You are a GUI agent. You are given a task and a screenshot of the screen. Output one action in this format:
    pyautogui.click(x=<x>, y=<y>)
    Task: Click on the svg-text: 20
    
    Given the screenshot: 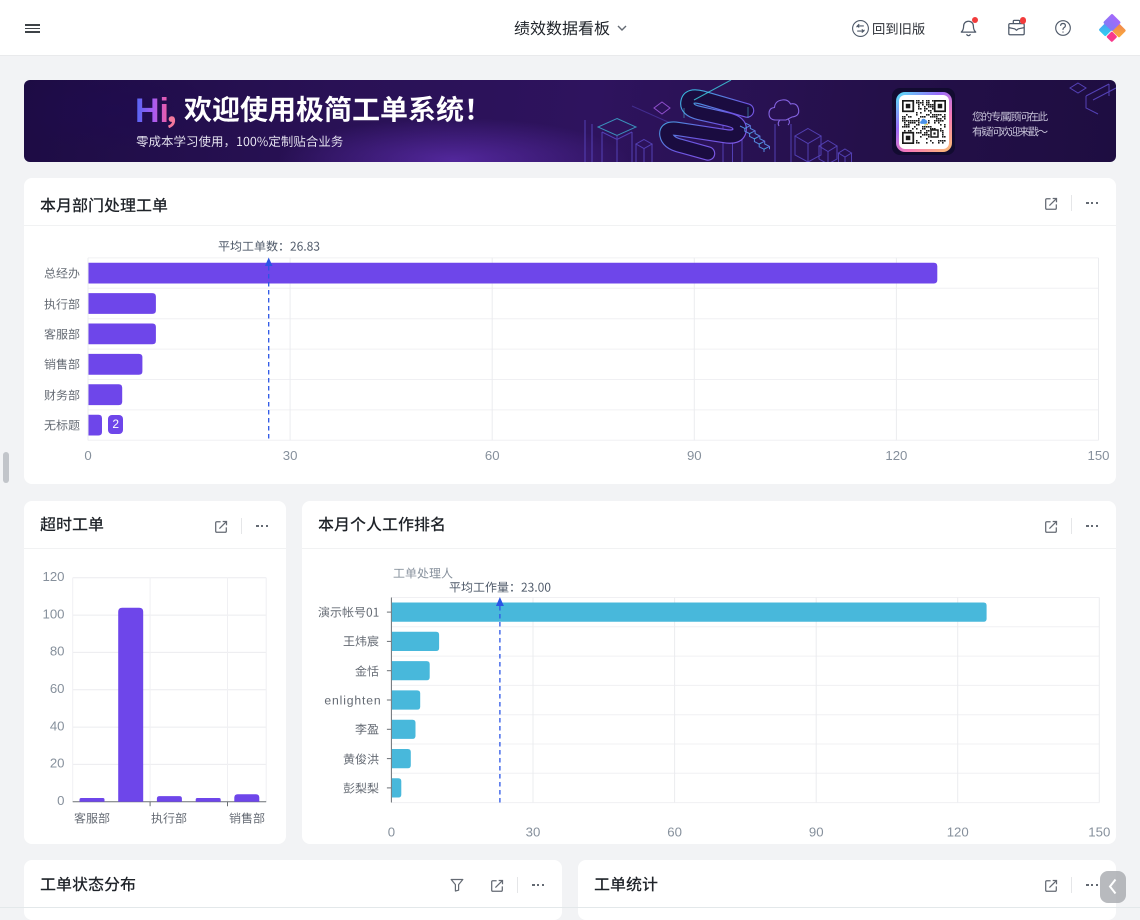 What is the action you would take?
    pyautogui.click(x=57, y=763)
    